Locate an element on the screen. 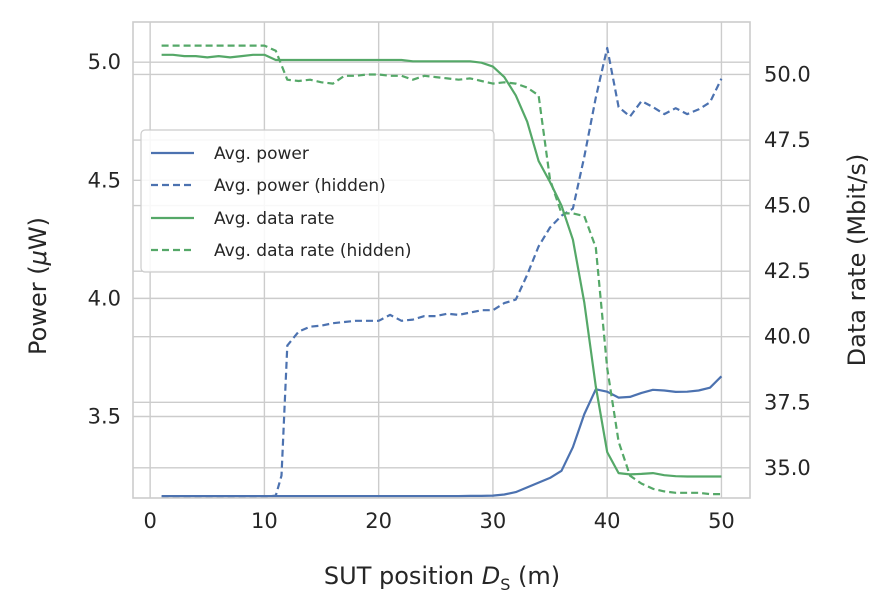  x-tick-label: 30 is located at coordinates (493, 521).